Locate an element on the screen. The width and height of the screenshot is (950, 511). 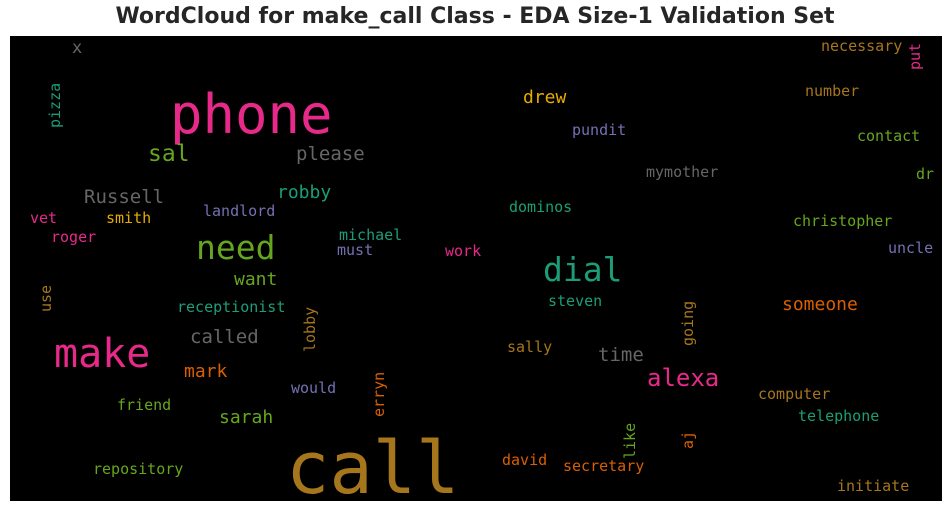
word-erryn: erryn is located at coordinates (379, 394).